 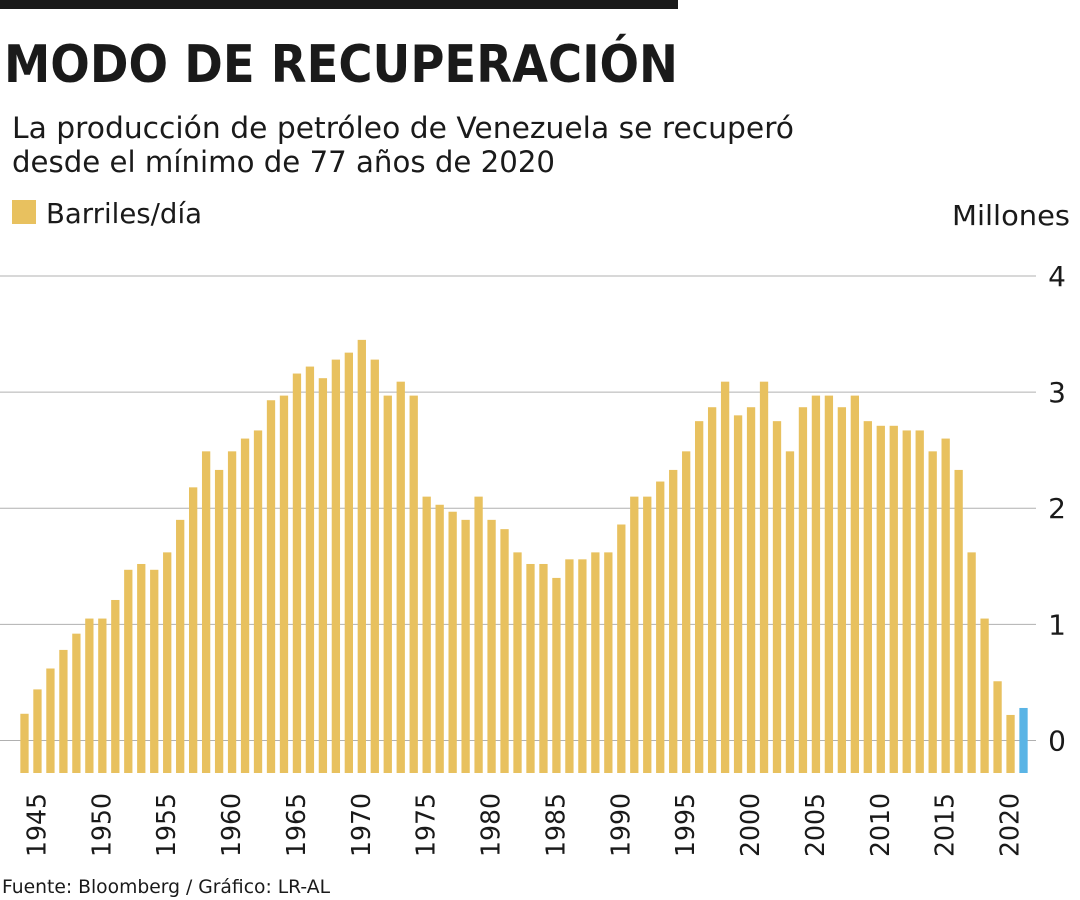 I want to click on x-tick-label: 2020, so click(x=1011, y=825).